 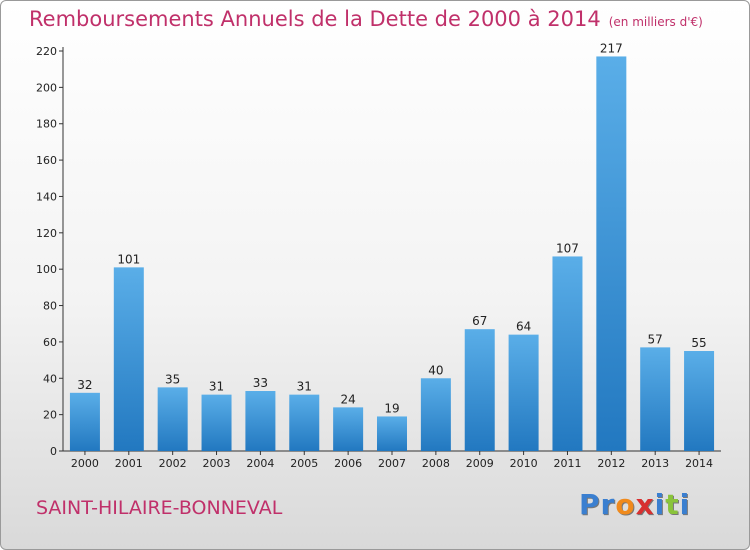 I want to click on y-tick-label: 140, so click(x=46, y=196).